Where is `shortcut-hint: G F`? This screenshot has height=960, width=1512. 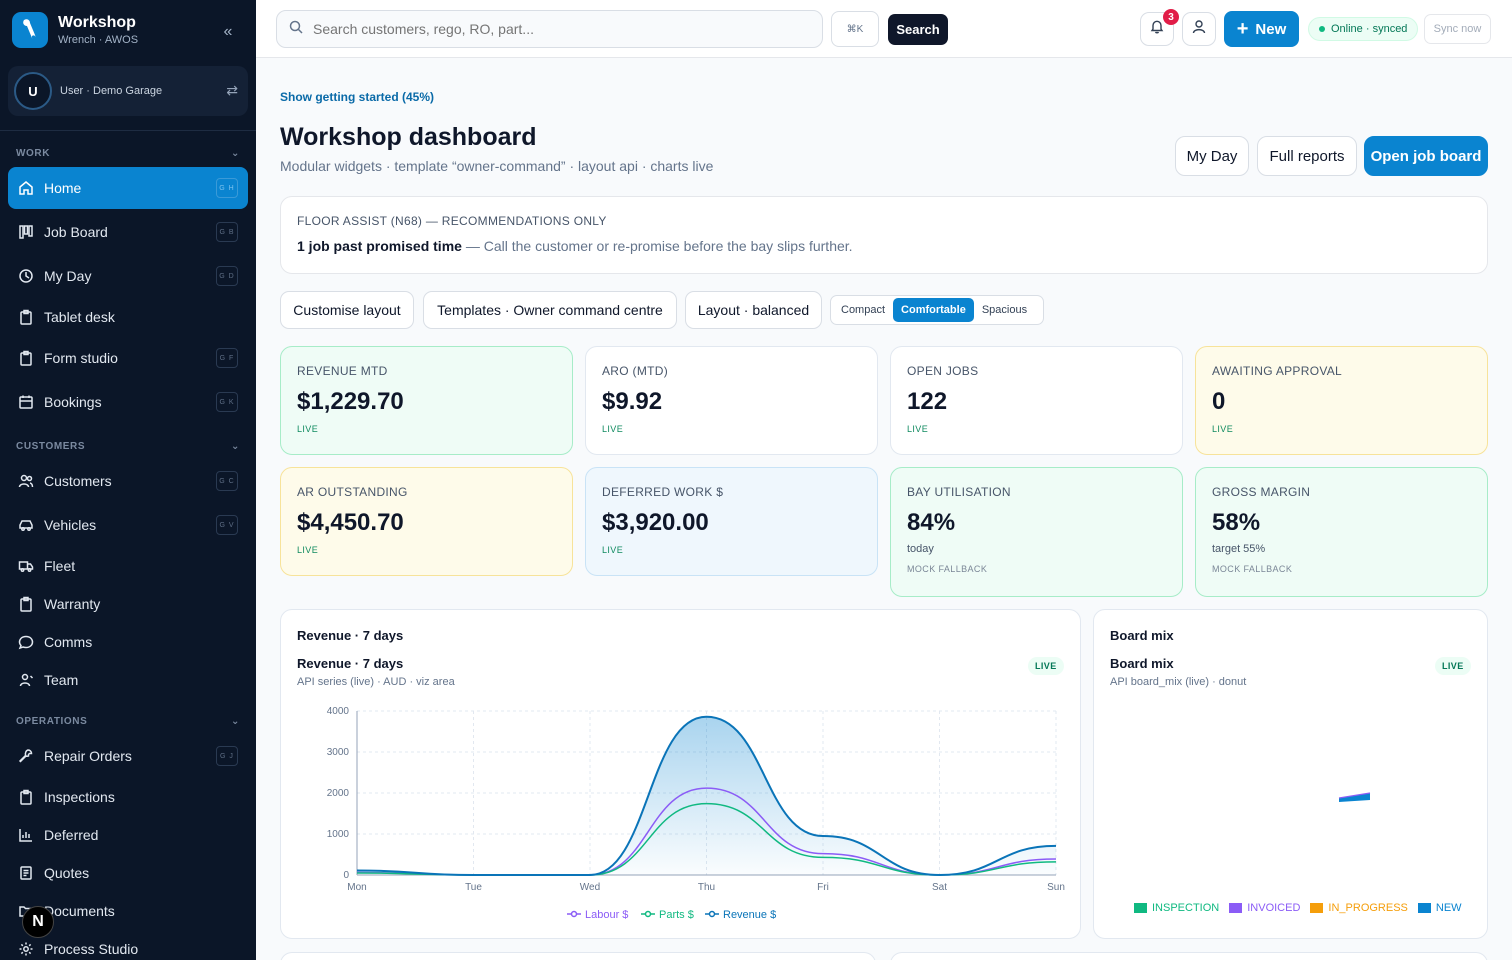 shortcut-hint: G F is located at coordinates (227, 358).